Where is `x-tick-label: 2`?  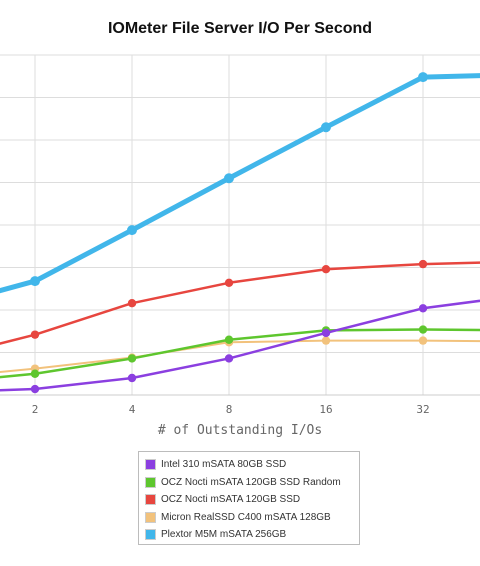 x-tick-label: 2 is located at coordinates (35, 409).